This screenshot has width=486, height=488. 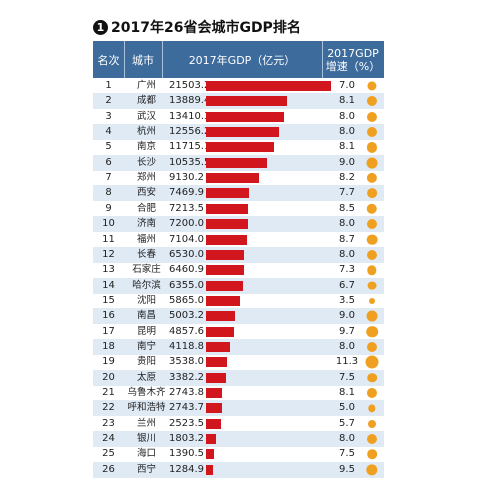 I want to click on city-label: 长沙, so click(x=146, y=162).